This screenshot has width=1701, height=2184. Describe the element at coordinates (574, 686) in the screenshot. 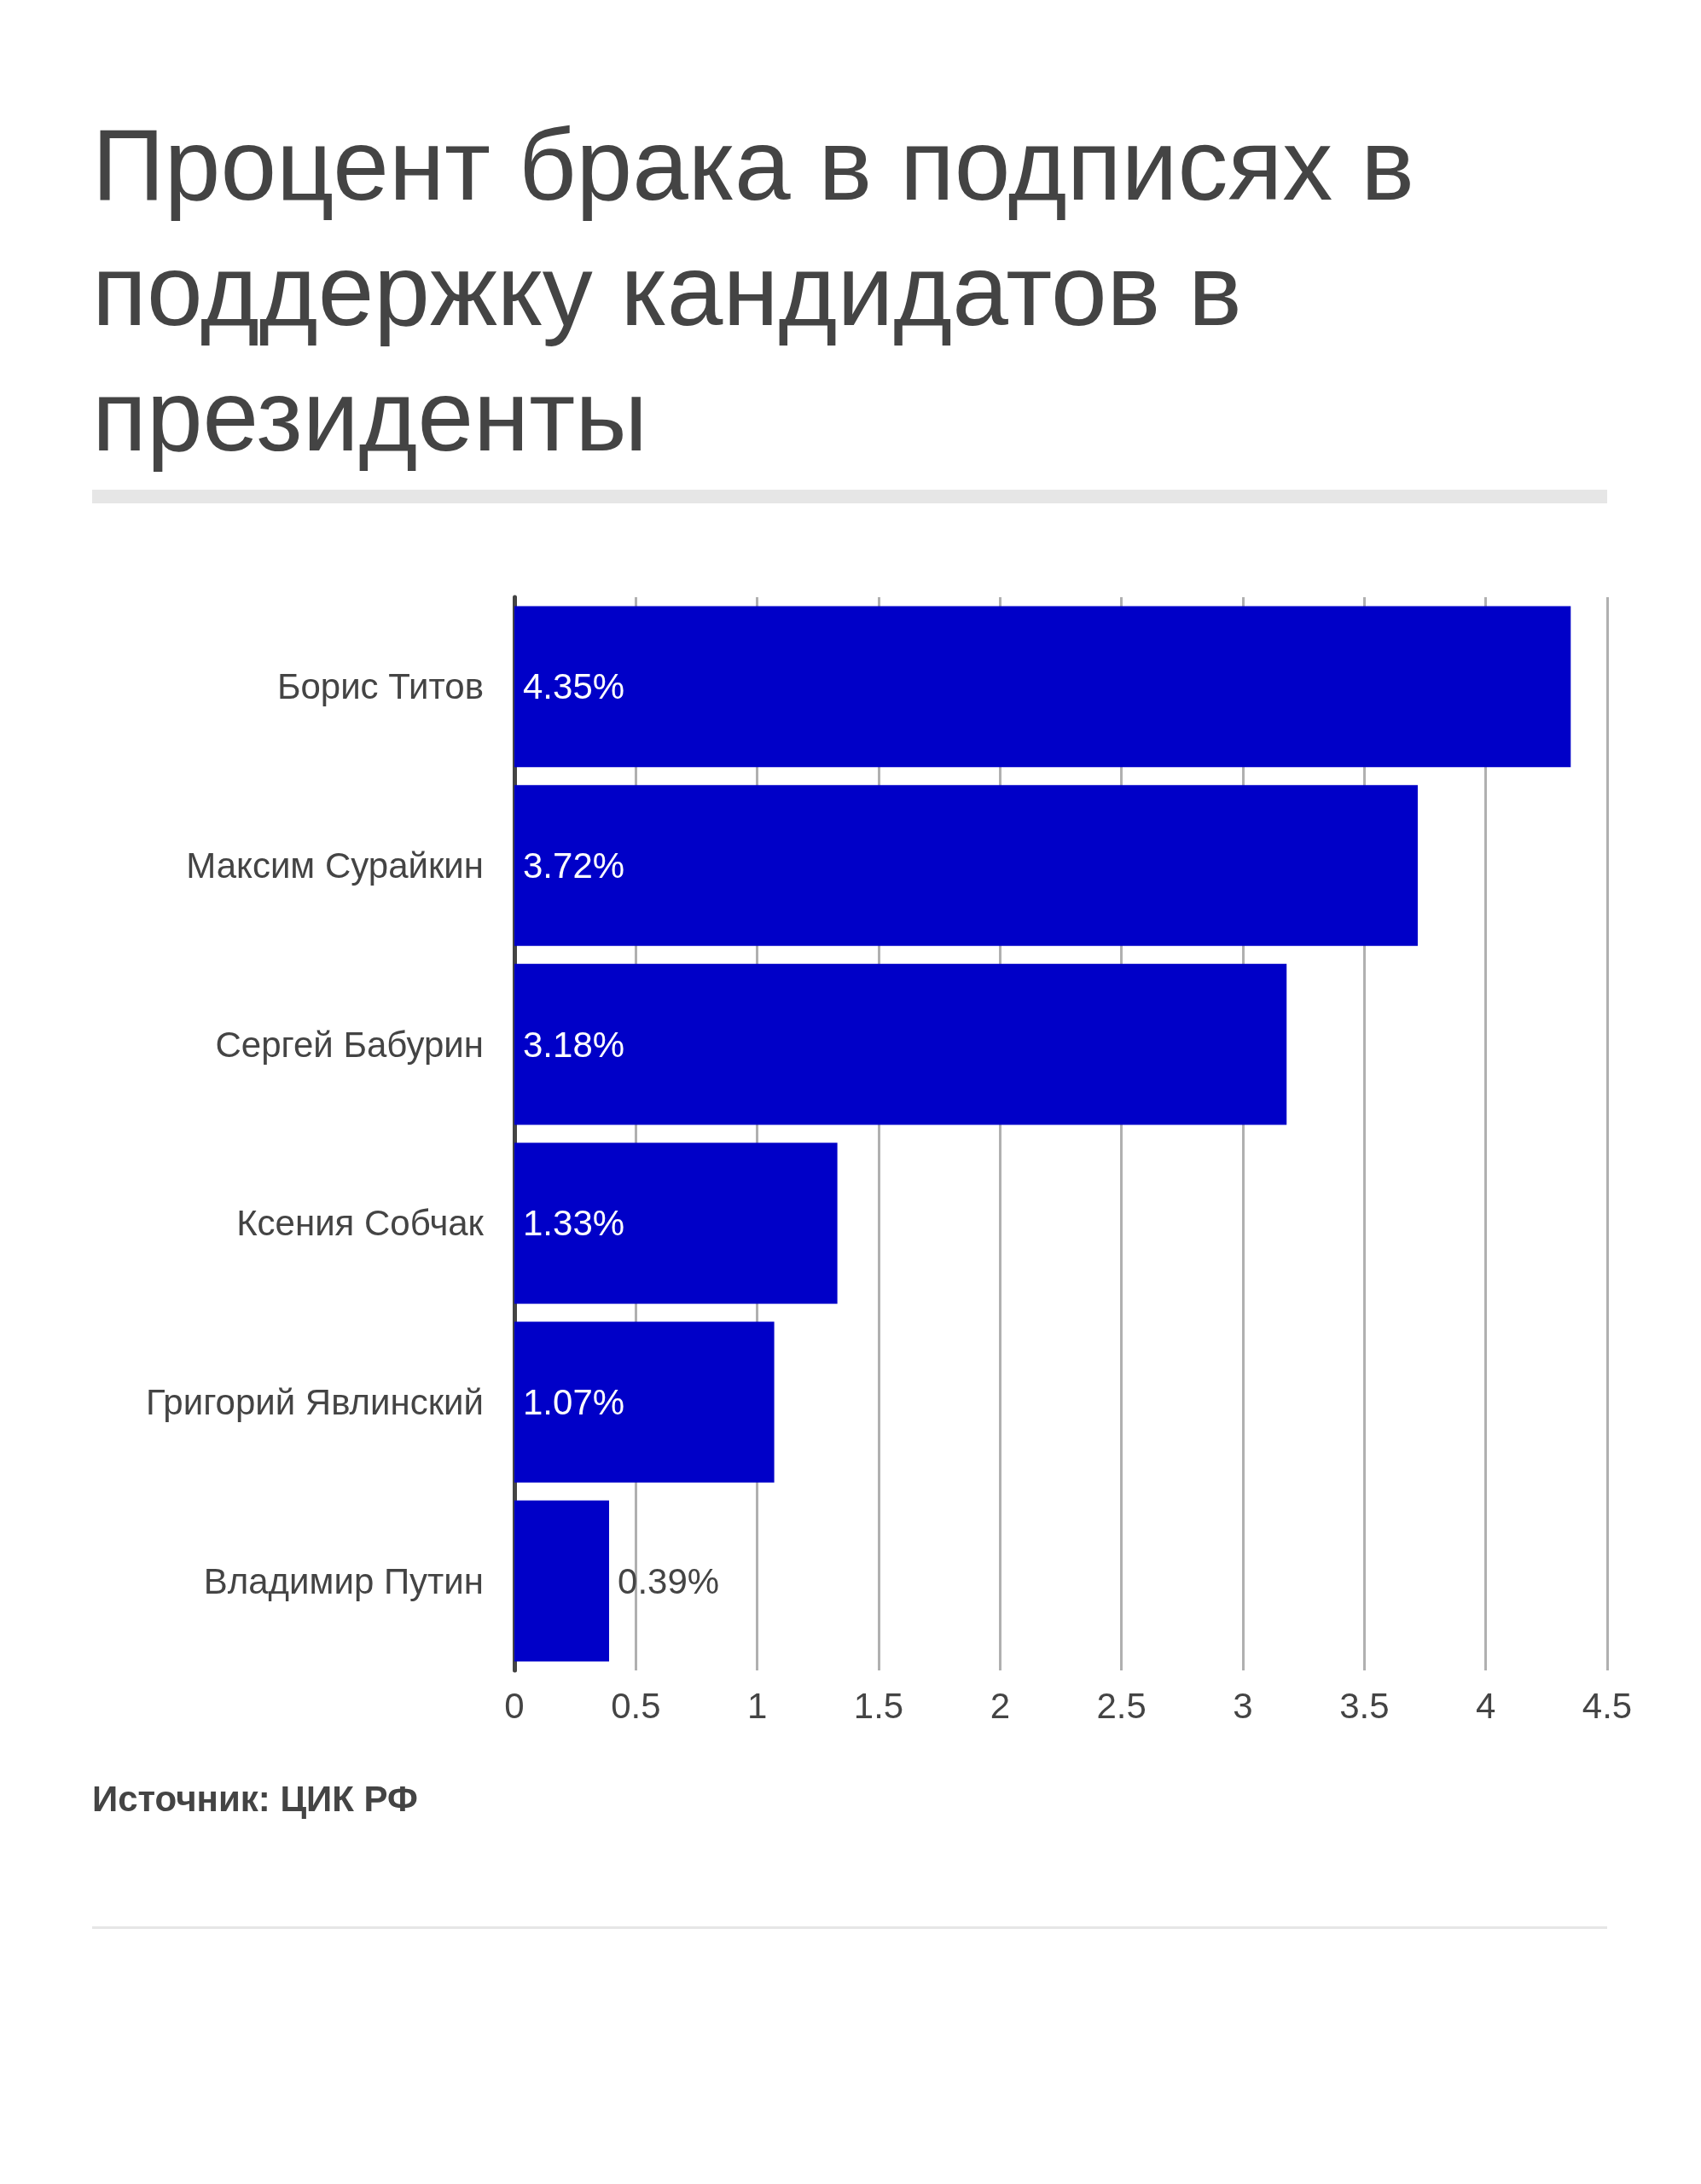

I see `data-label: 4.35%` at that location.